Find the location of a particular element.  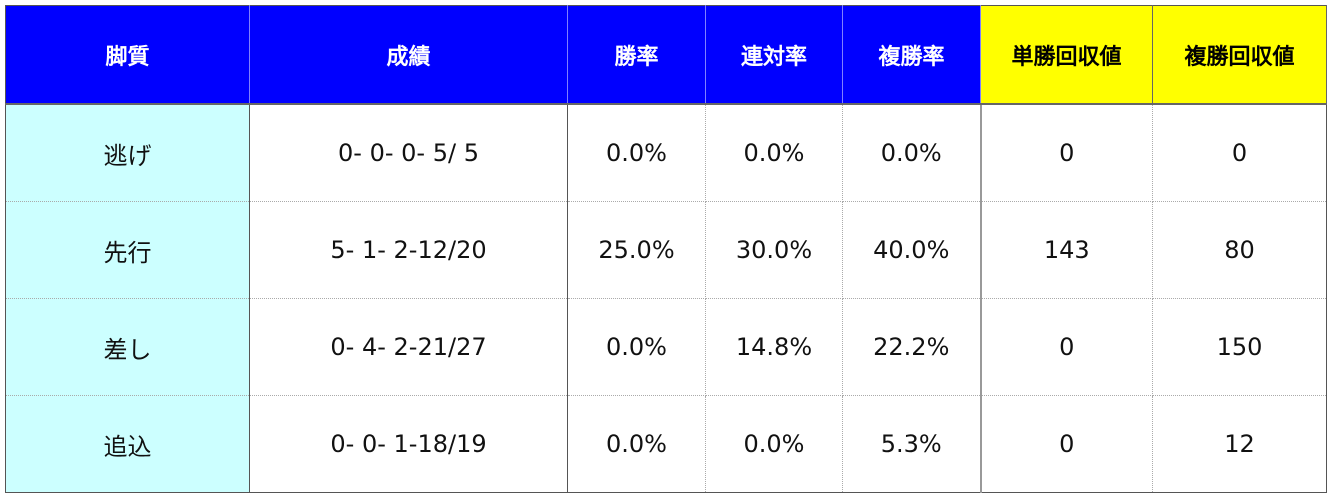

table-cell: 40.0% is located at coordinates (912, 250).